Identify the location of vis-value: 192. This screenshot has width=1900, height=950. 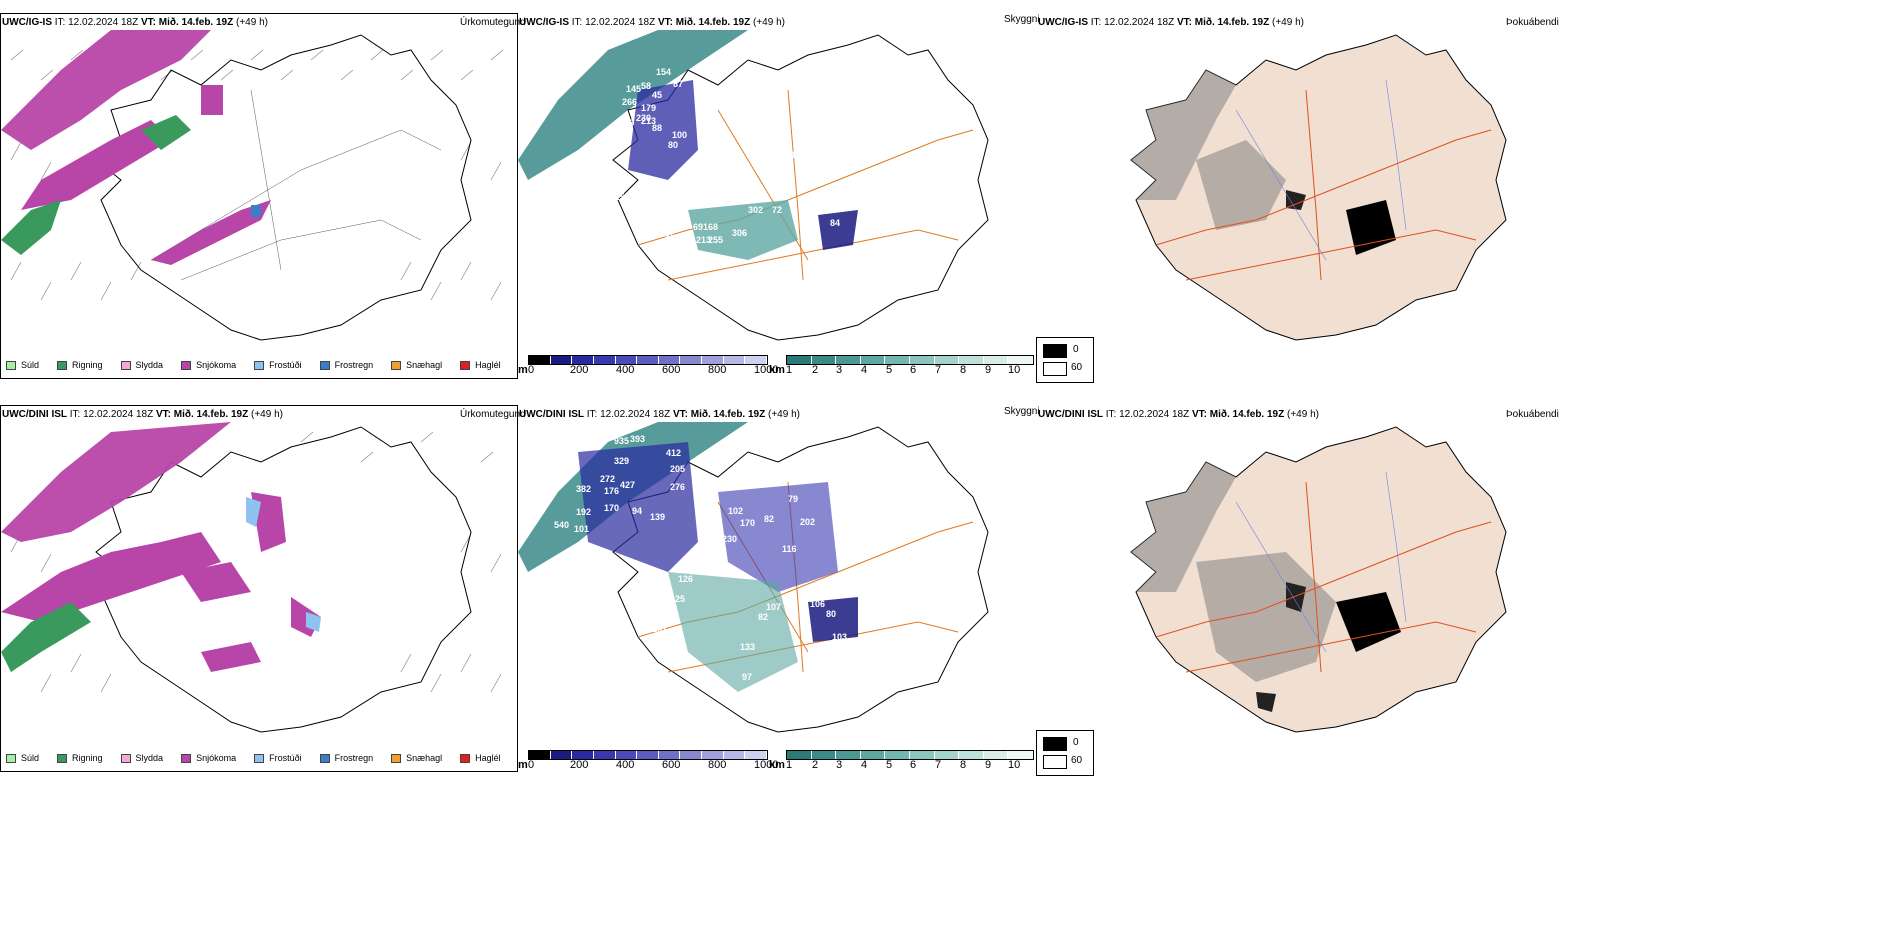
(583, 512).